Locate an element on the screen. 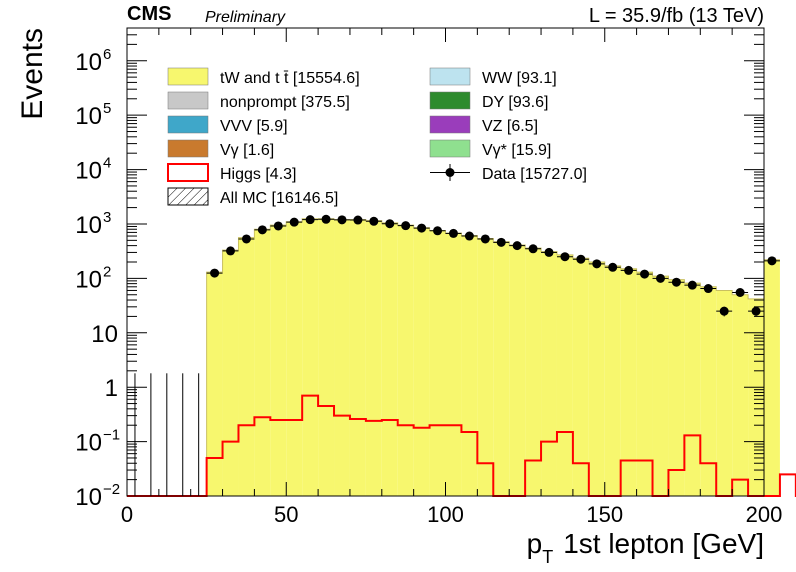 The width and height of the screenshot is (796, 572). x-axis-label: pT 1st lepton [GeV] is located at coordinates (645, 547).